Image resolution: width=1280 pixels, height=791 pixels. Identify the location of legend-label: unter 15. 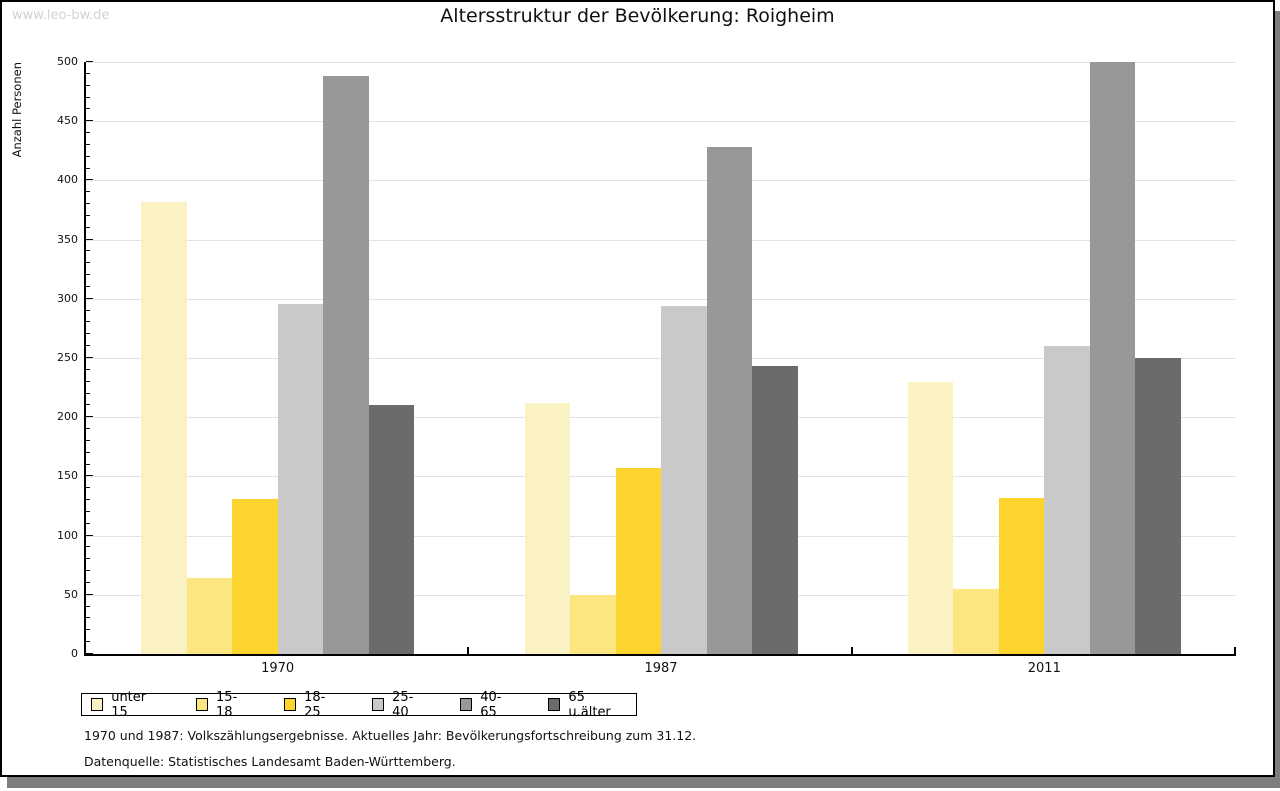
(129, 704).